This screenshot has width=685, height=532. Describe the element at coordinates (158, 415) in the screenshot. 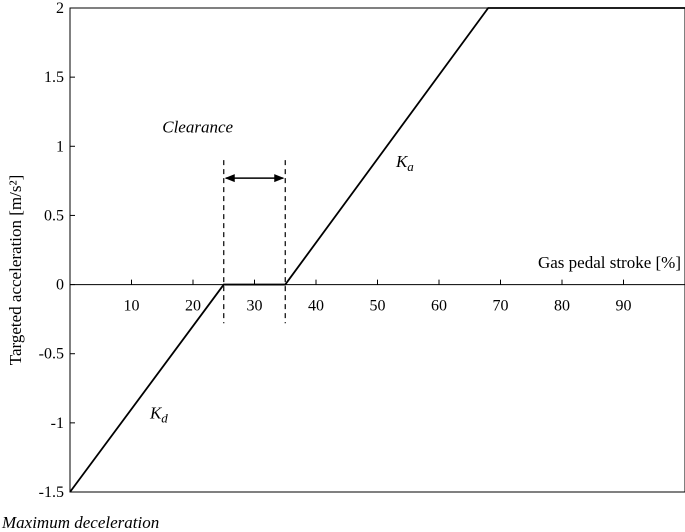

I see `gain-annotation-kd: Kd` at that location.